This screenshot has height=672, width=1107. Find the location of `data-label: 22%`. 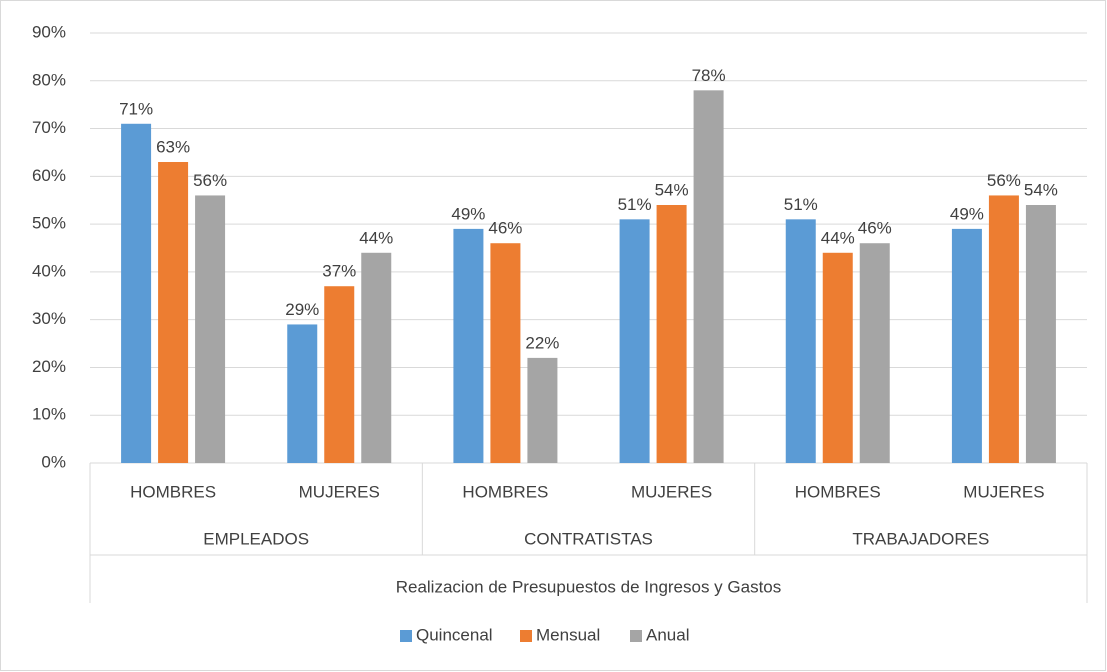

data-label: 22% is located at coordinates (542, 342).